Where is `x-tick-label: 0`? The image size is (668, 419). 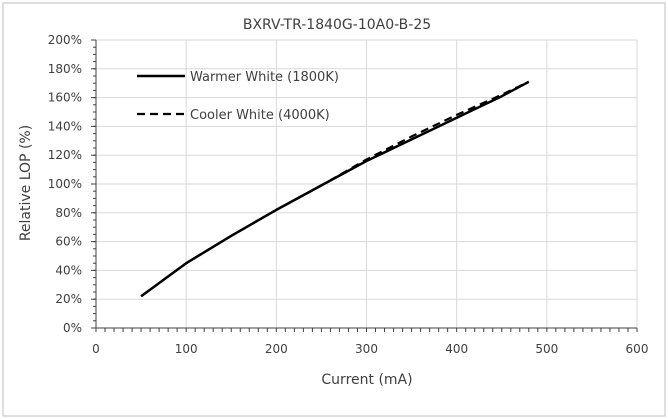 x-tick-label: 0 is located at coordinates (96, 349).